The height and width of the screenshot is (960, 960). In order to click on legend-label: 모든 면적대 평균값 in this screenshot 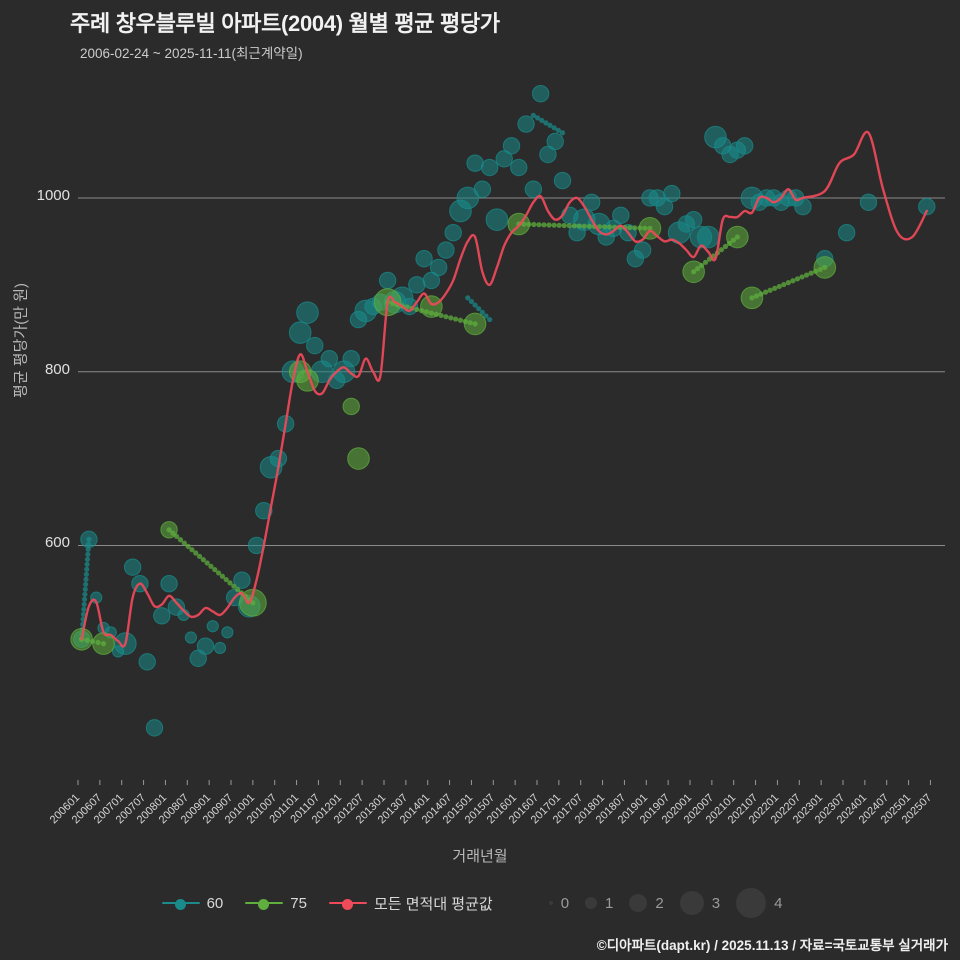, I will do `click(433, 904)`.